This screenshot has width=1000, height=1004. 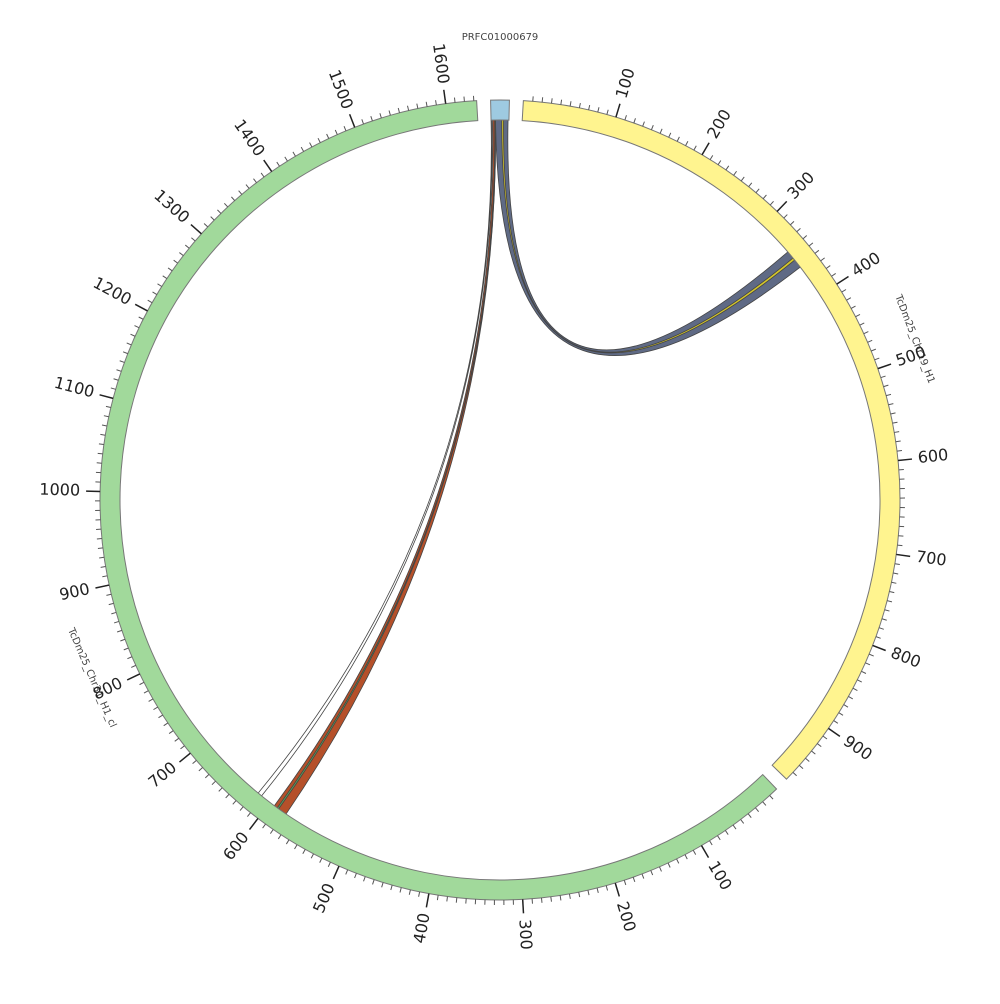 What do you see at coordinates (112, 291) in the screenshot?
I see `tick-label: 1200` at bounding box center [112, 291].